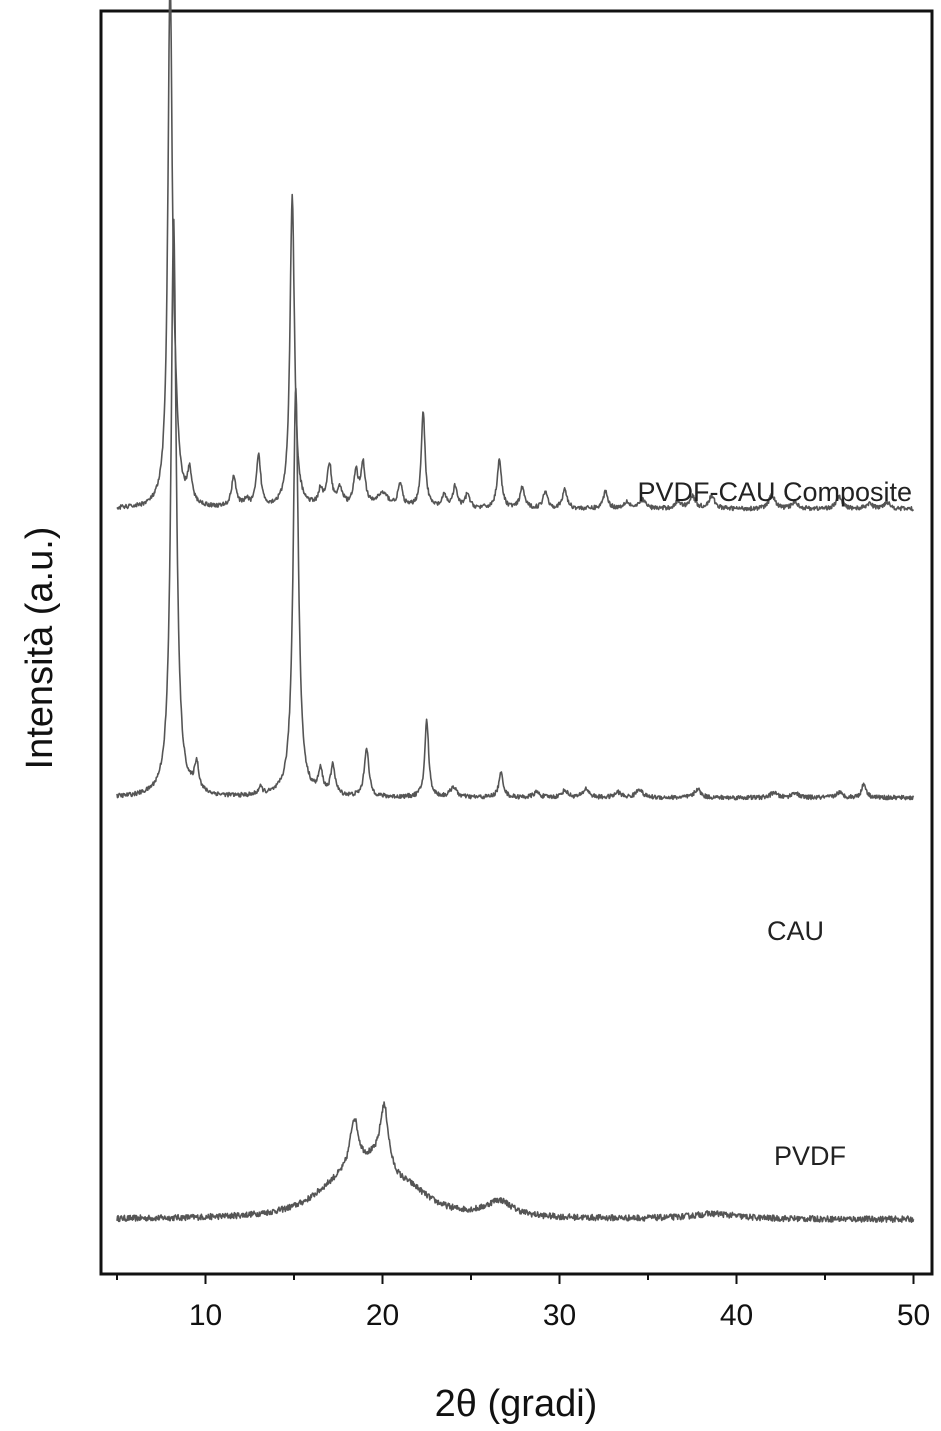 The width and height of the screenshot is (941, 1431). Describe the element at coordinates (774, 824) in the screenshot. I see `series-labels: PVDF CAU PVDF-CAU Composite` at that location.